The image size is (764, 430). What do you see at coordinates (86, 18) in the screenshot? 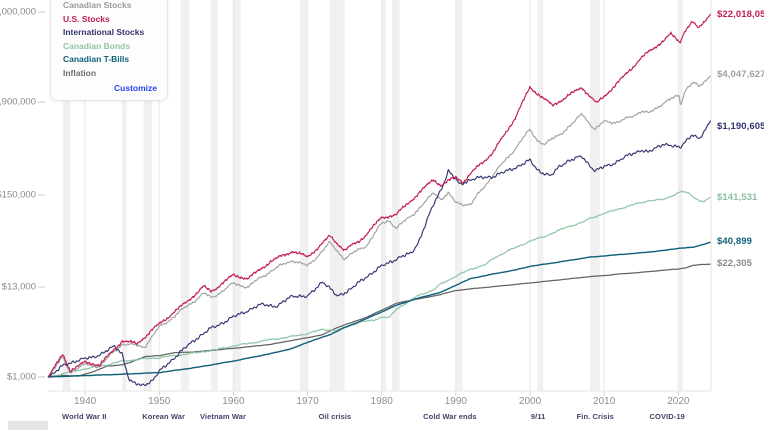
I see `legend-item-us-stocks: U.S. Stocks` at bounding box center [86, 18].